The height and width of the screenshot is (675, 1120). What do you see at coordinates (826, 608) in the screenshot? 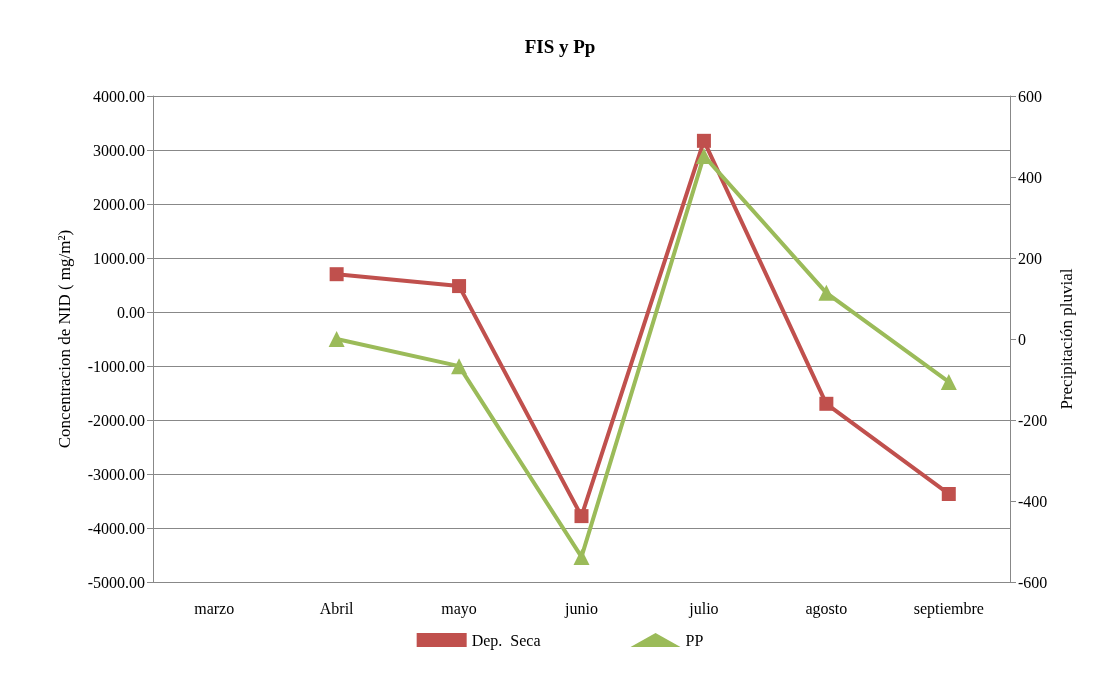
I see `x-tick-label: agosto` at bounding box center [826, 608].